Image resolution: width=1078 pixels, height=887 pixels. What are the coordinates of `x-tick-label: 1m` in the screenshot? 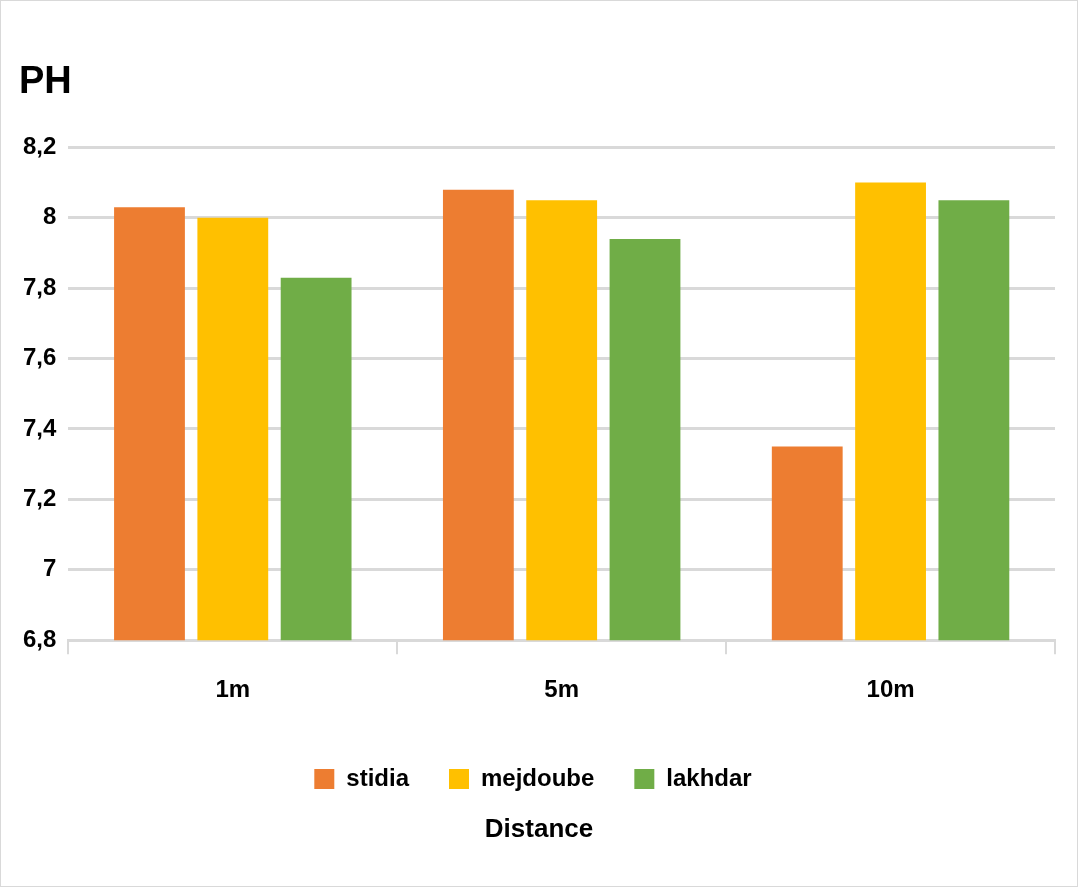 It's located at (233, 689).